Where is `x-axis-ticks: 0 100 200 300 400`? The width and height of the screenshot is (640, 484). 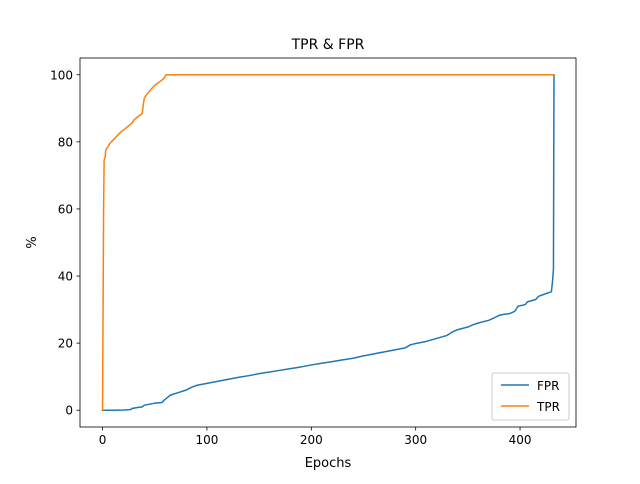
x-axis-ticks: 0 100 200 300 400 is located at coordinates (315, 437).